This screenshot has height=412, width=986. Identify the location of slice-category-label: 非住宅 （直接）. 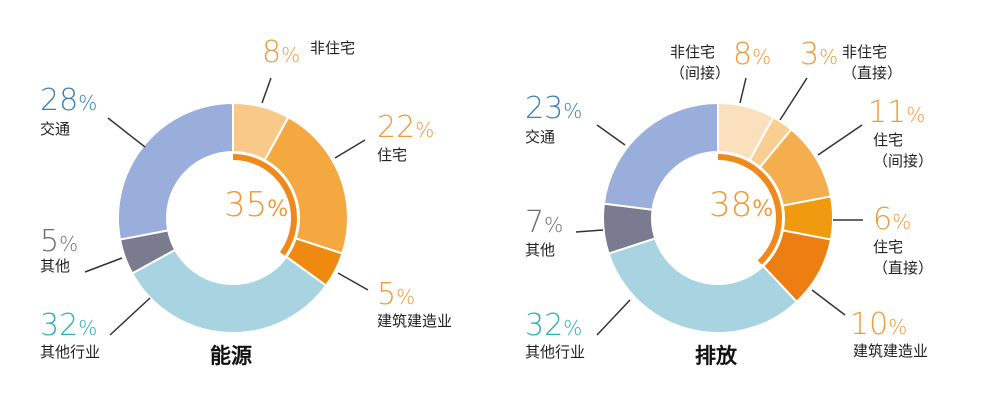
(872, 63).